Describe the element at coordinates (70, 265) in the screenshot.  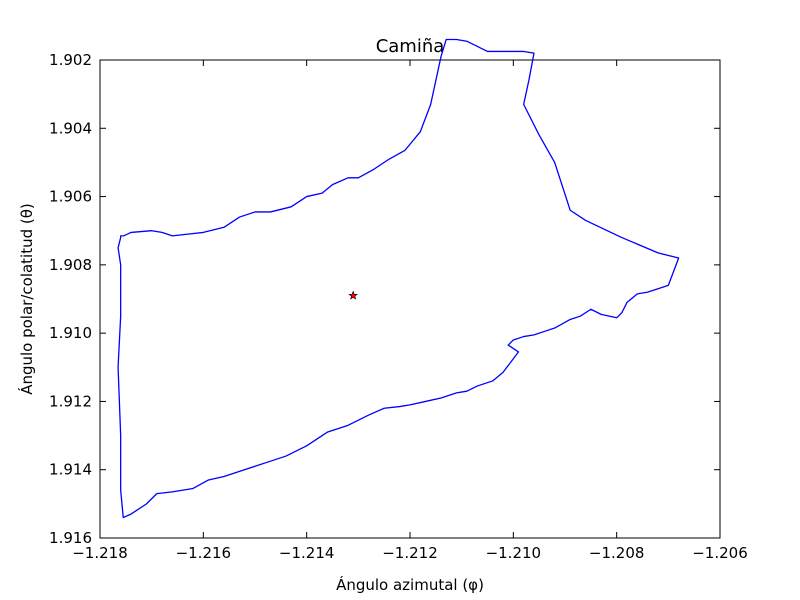
I see `y-tick-label: 1.908` at that location.